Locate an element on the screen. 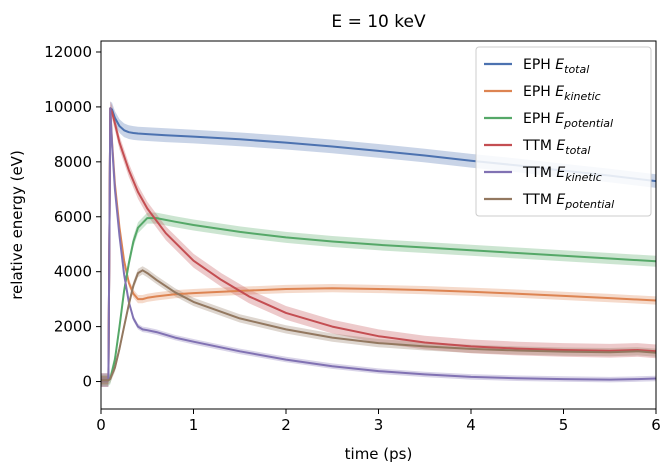 This screenshot has height=464, width=660. legend-label-5: TTM Epotential is located at coordinates (568, 201).